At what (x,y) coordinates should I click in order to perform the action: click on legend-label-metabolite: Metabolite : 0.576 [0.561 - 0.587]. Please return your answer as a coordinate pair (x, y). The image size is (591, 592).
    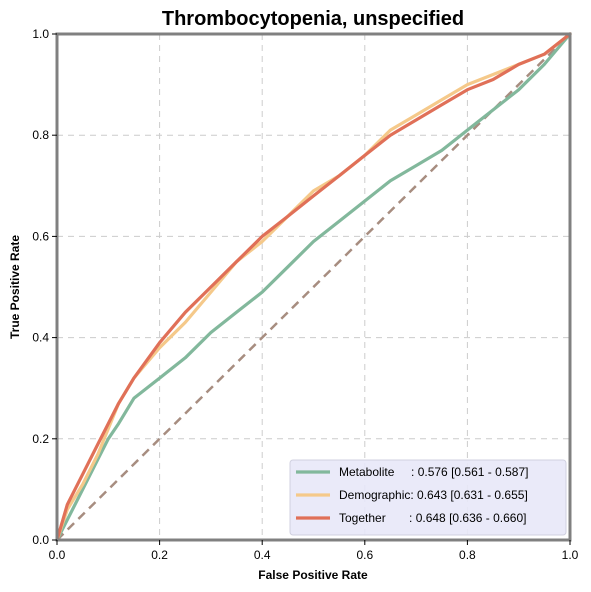
    Looking at the image, I should click on (433, 472).